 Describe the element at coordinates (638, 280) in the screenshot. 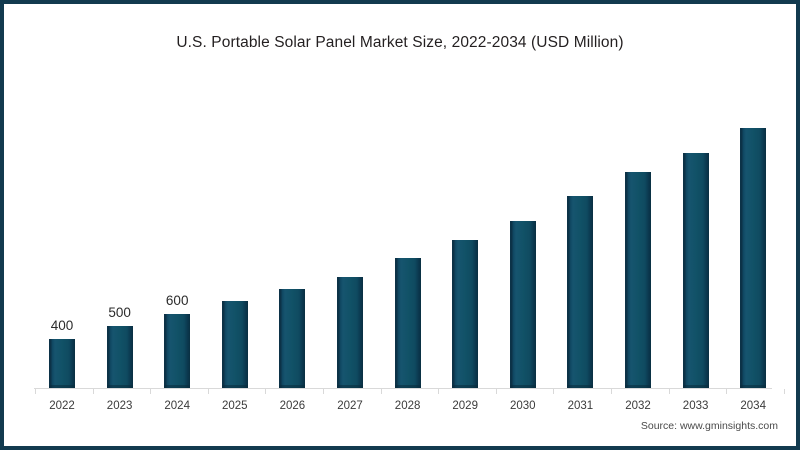

I see `bar-2032` at that location.